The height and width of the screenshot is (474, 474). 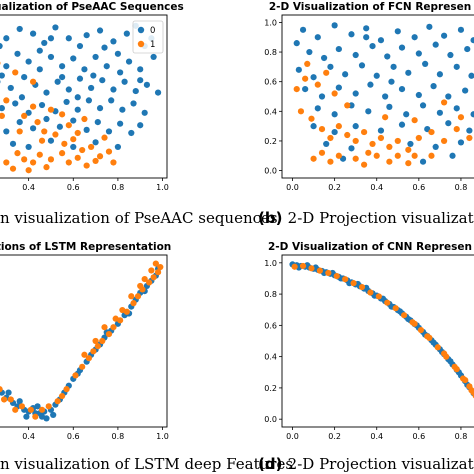 What do you see at coordinates (381, 330) in the screenshot?
I see `scatter-points` at bounding box center [381, 330].